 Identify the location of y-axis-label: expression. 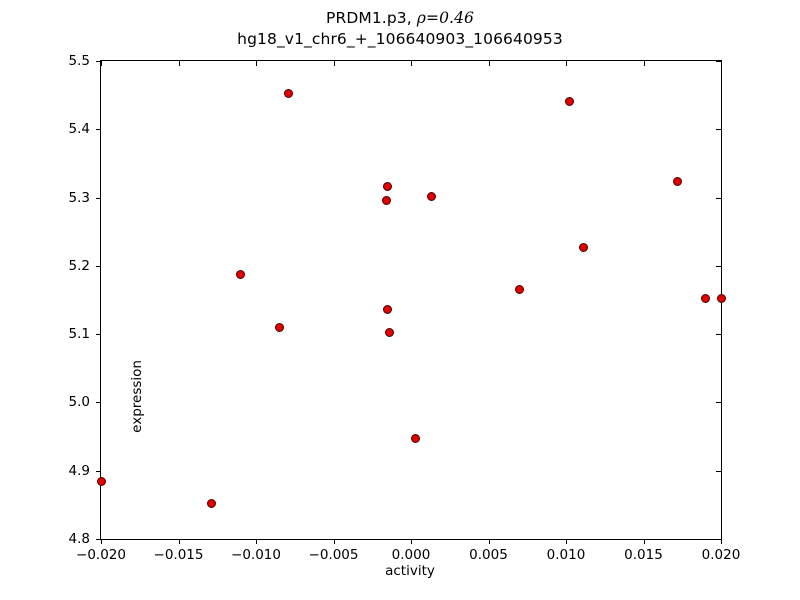
(137, 396).